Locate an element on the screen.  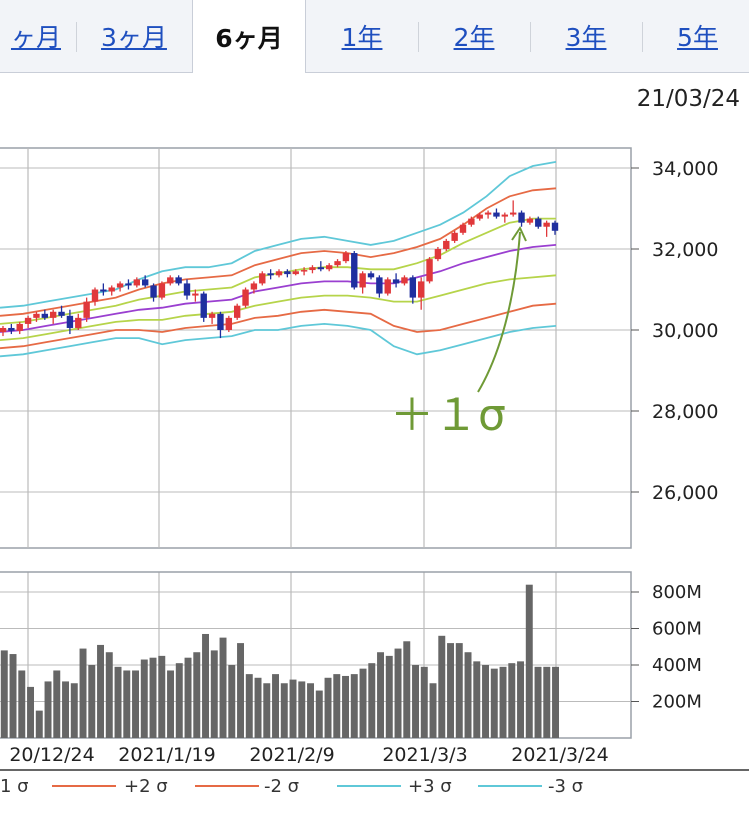
tab-3-months: 3ヶ月 is located at coordinates (134, 37).